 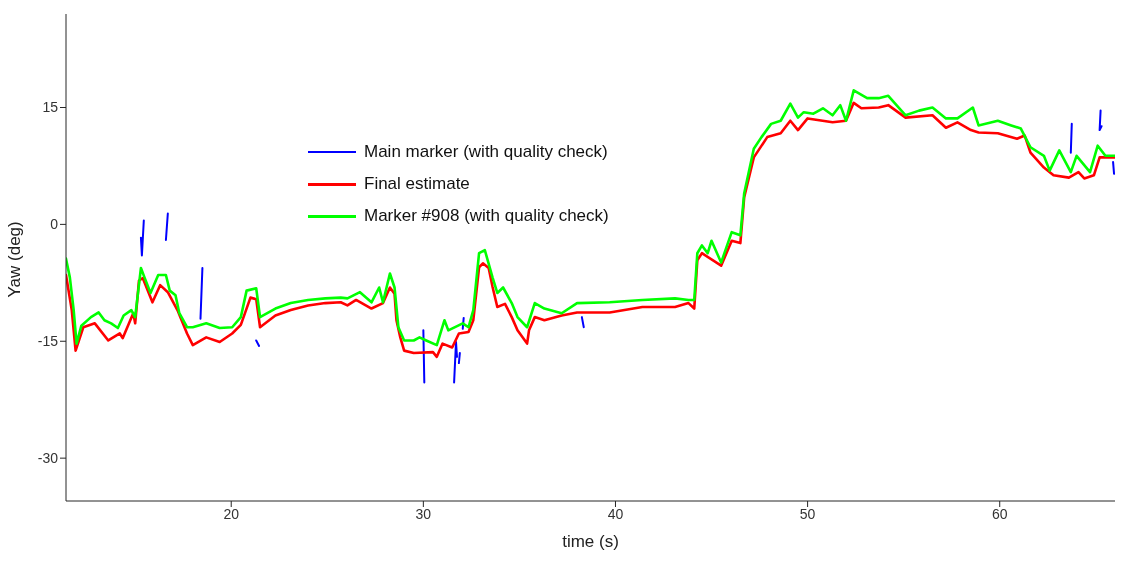 What do you see at coordinates (615, 513) in the screenshot?
I see `x-tick-label: 40` at bounding box center [615, 513].